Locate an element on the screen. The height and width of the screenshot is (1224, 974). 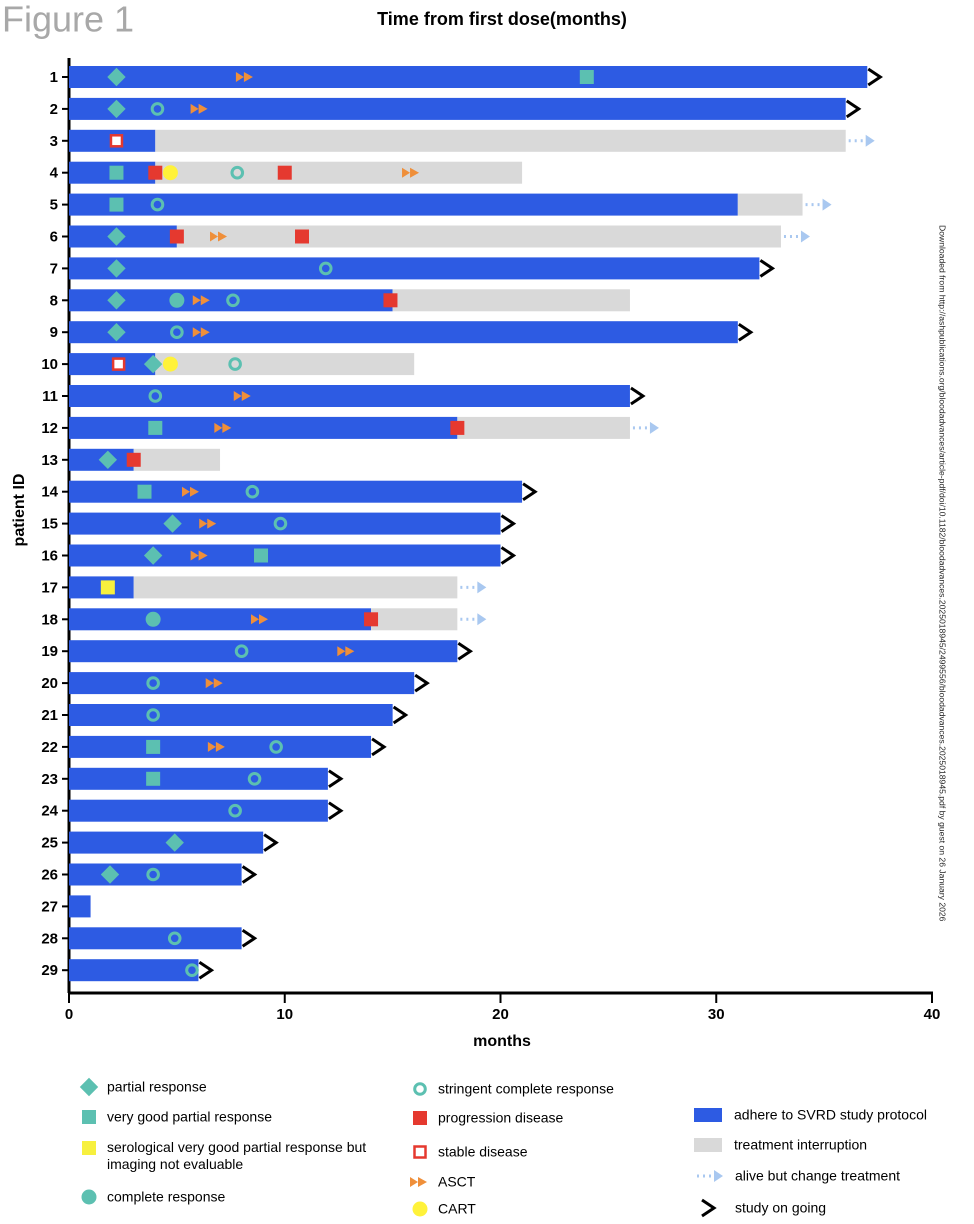
legend-label: study on going is located at coordinates (780, 1208).